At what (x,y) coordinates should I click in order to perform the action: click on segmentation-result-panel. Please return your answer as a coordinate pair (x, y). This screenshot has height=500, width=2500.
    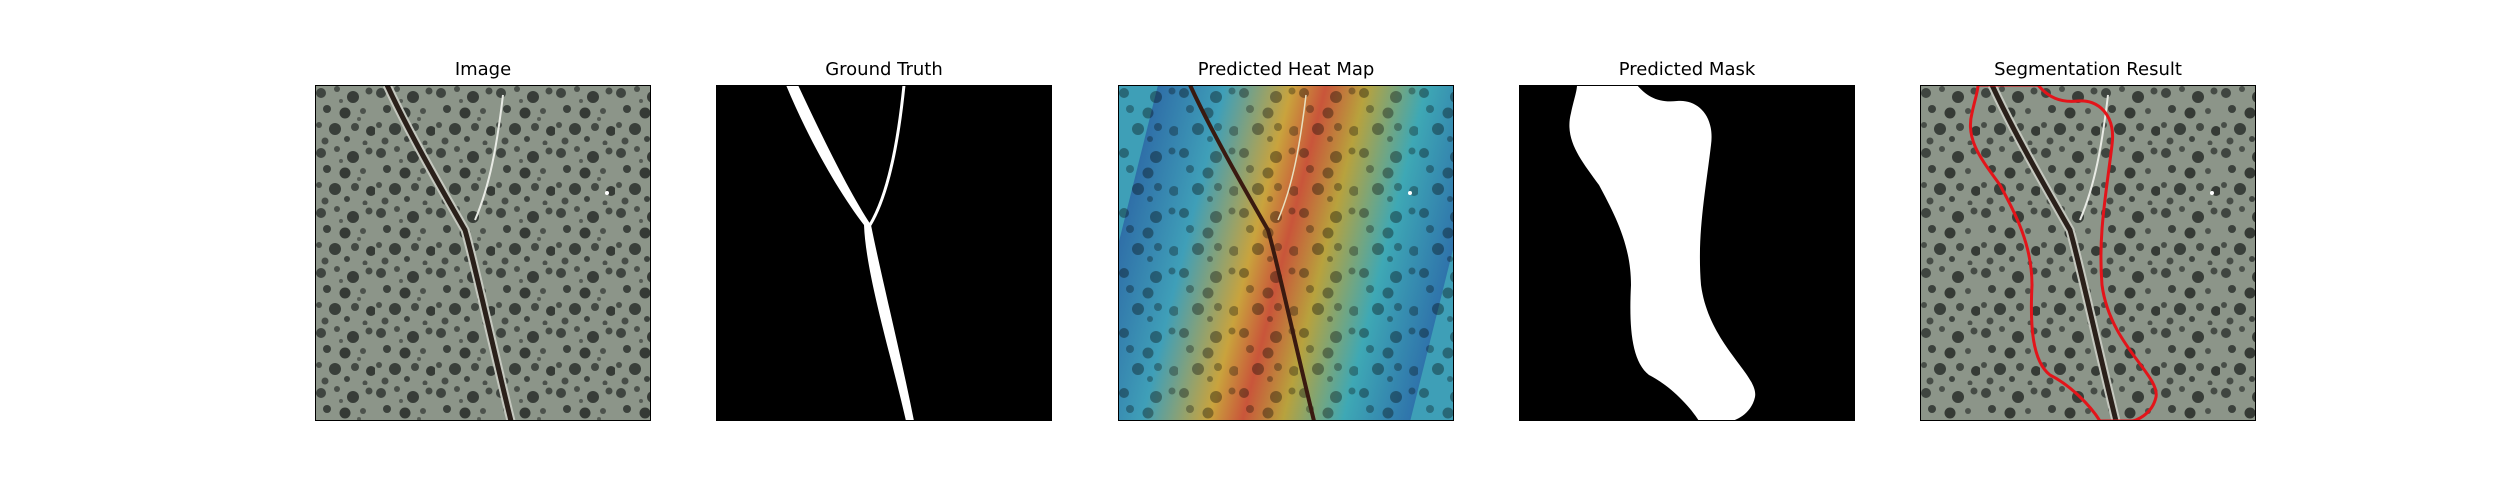
    Looking at the image, I should click on (2088, 253).